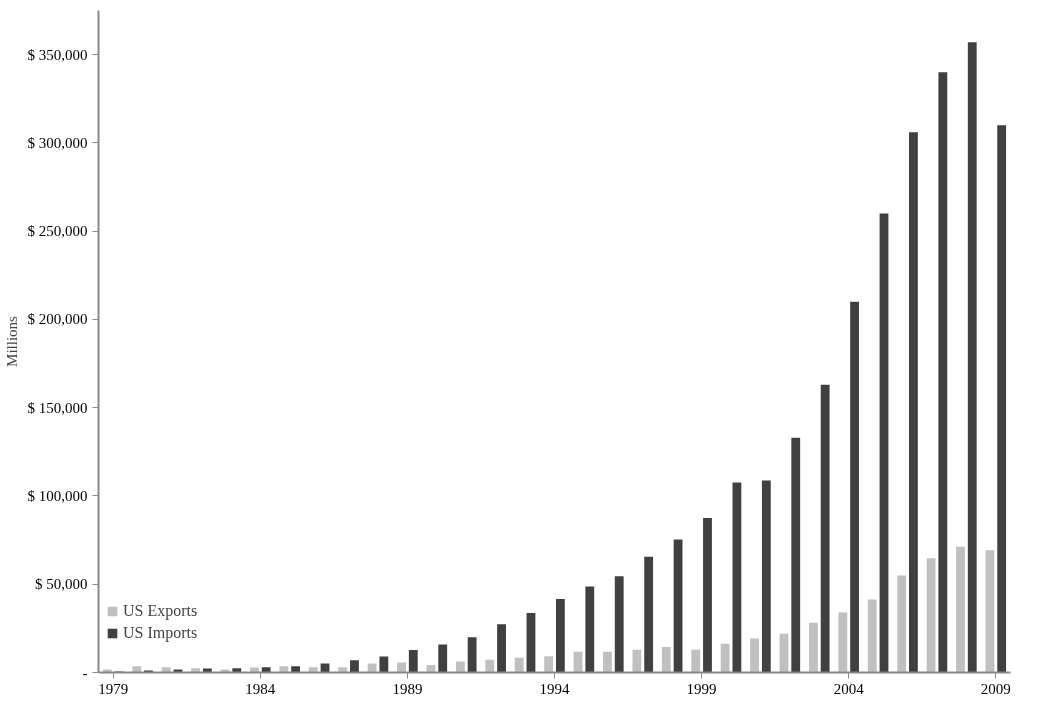 This screenshot has height=721, width=1038. Describe the element at coordinates (160, 611) in the screenshot. I see `legend-label: US Exports` at that location.